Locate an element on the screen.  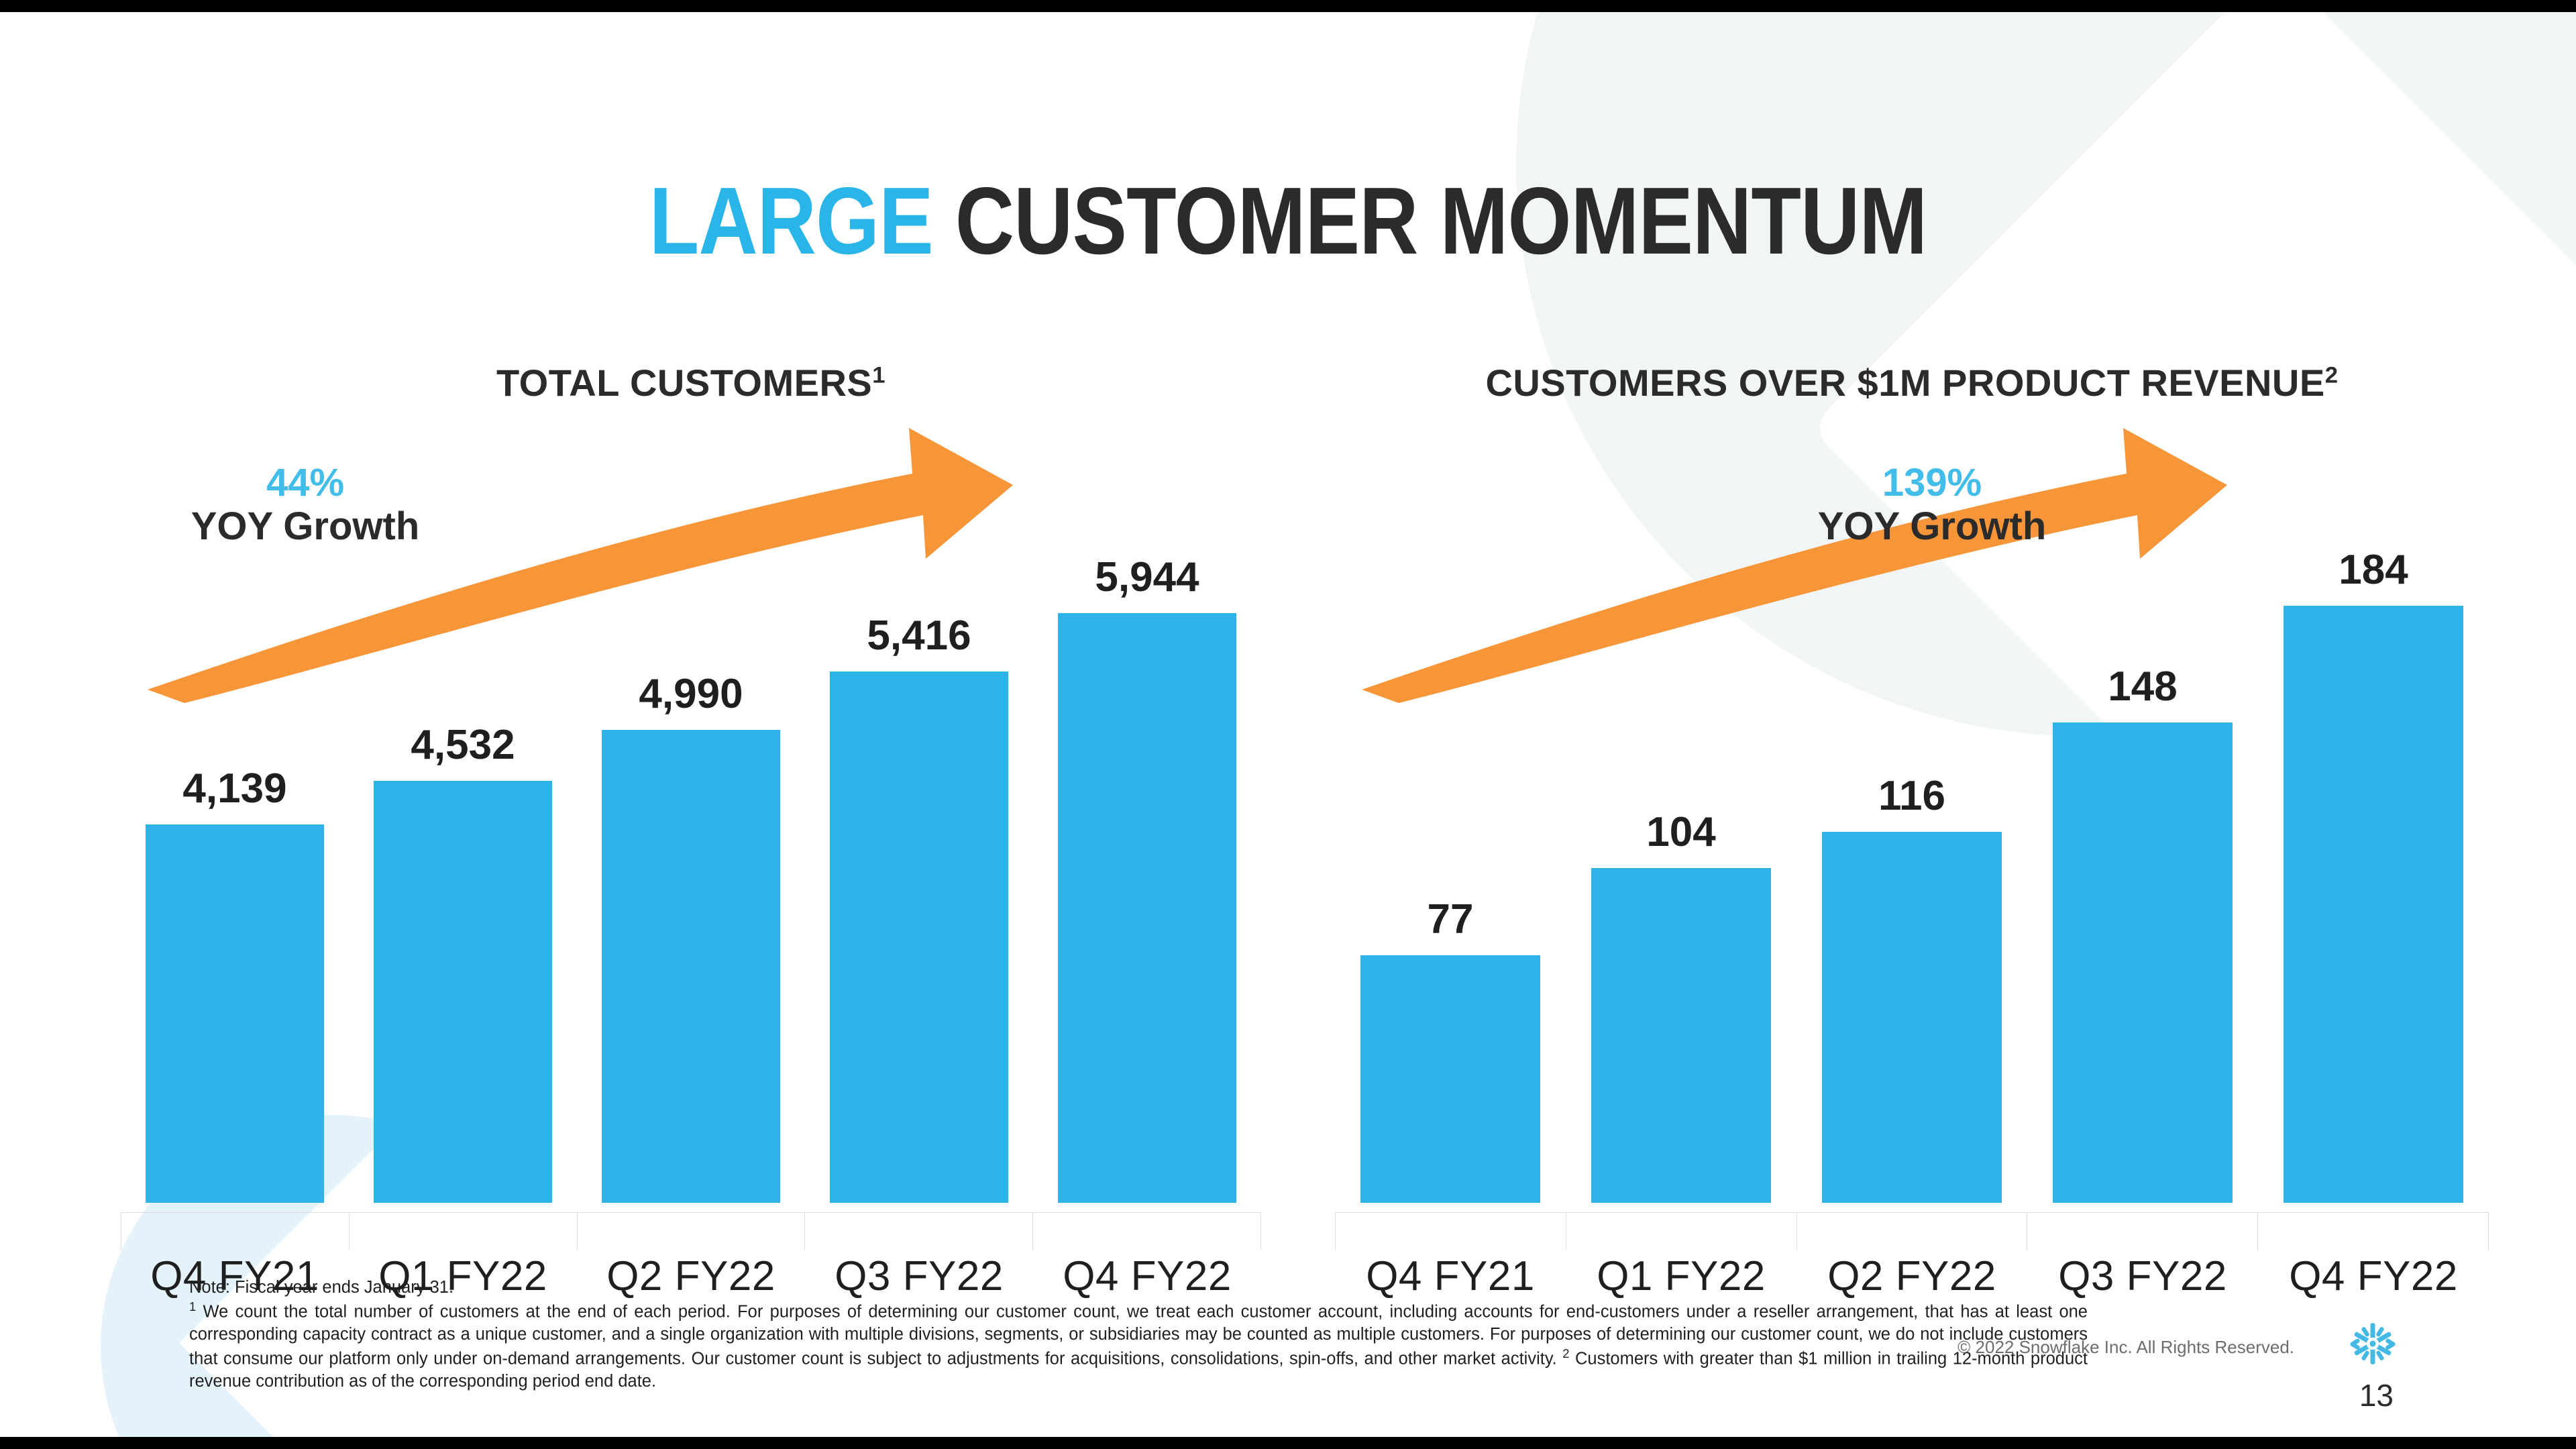
footnote-note-line: Note: Fiscal year ends January 31. is located at coordinates (321, 1287).